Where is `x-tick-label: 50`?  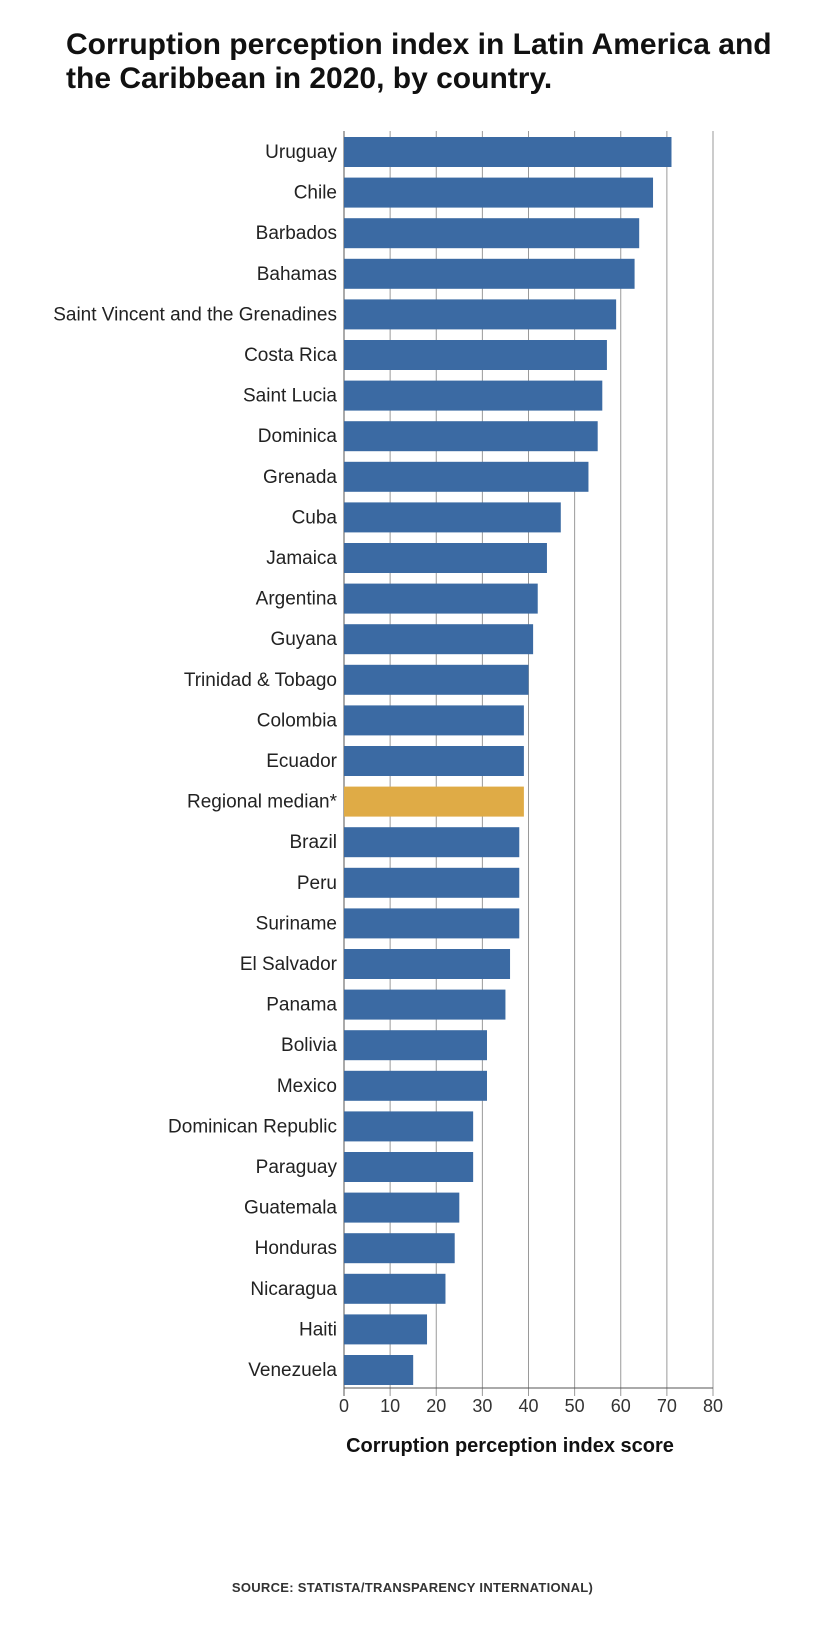 x-tick-label: 50 is located at coordinates (575, 1406).